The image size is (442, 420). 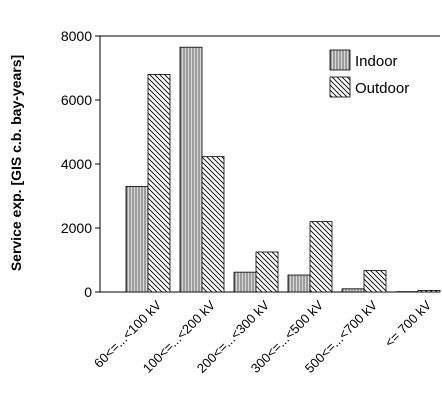 I want to click on y-tick-label: 2000, so click(x=76, y=228).